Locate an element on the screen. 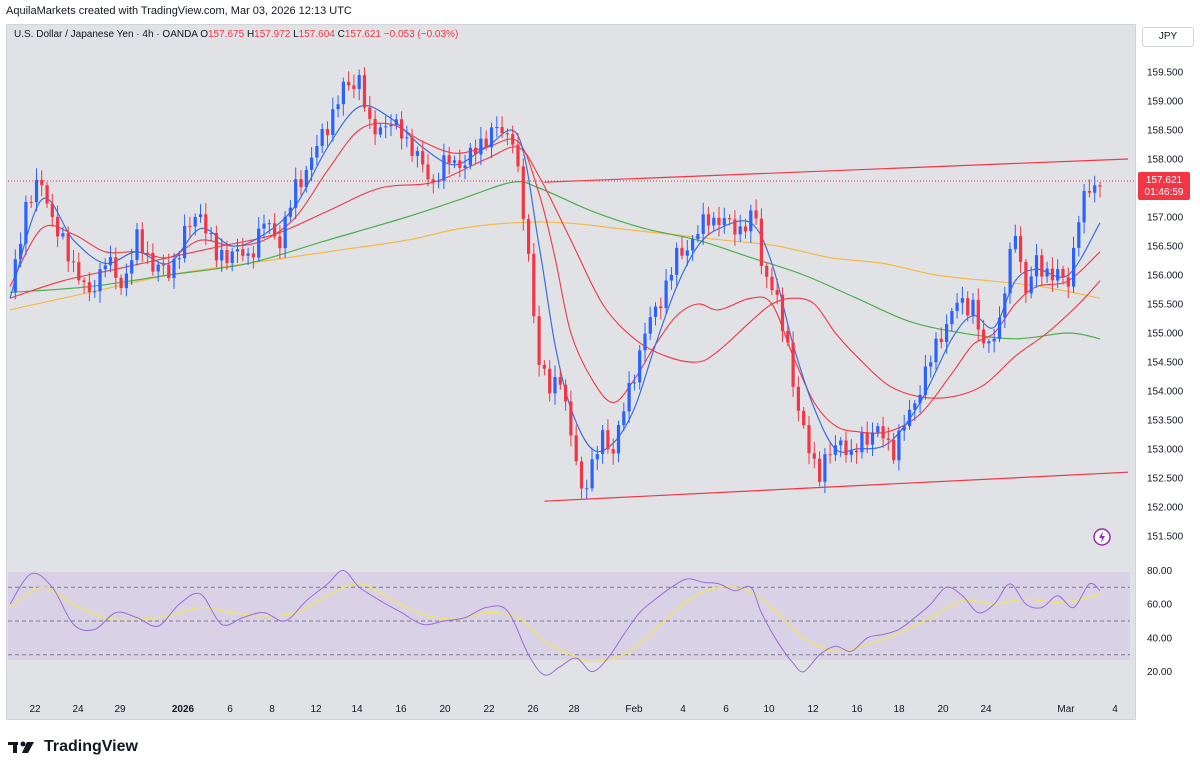 The image size is (1200, 770). rsi-tick-label: 40.00 is located at coordinates (1159, 638).